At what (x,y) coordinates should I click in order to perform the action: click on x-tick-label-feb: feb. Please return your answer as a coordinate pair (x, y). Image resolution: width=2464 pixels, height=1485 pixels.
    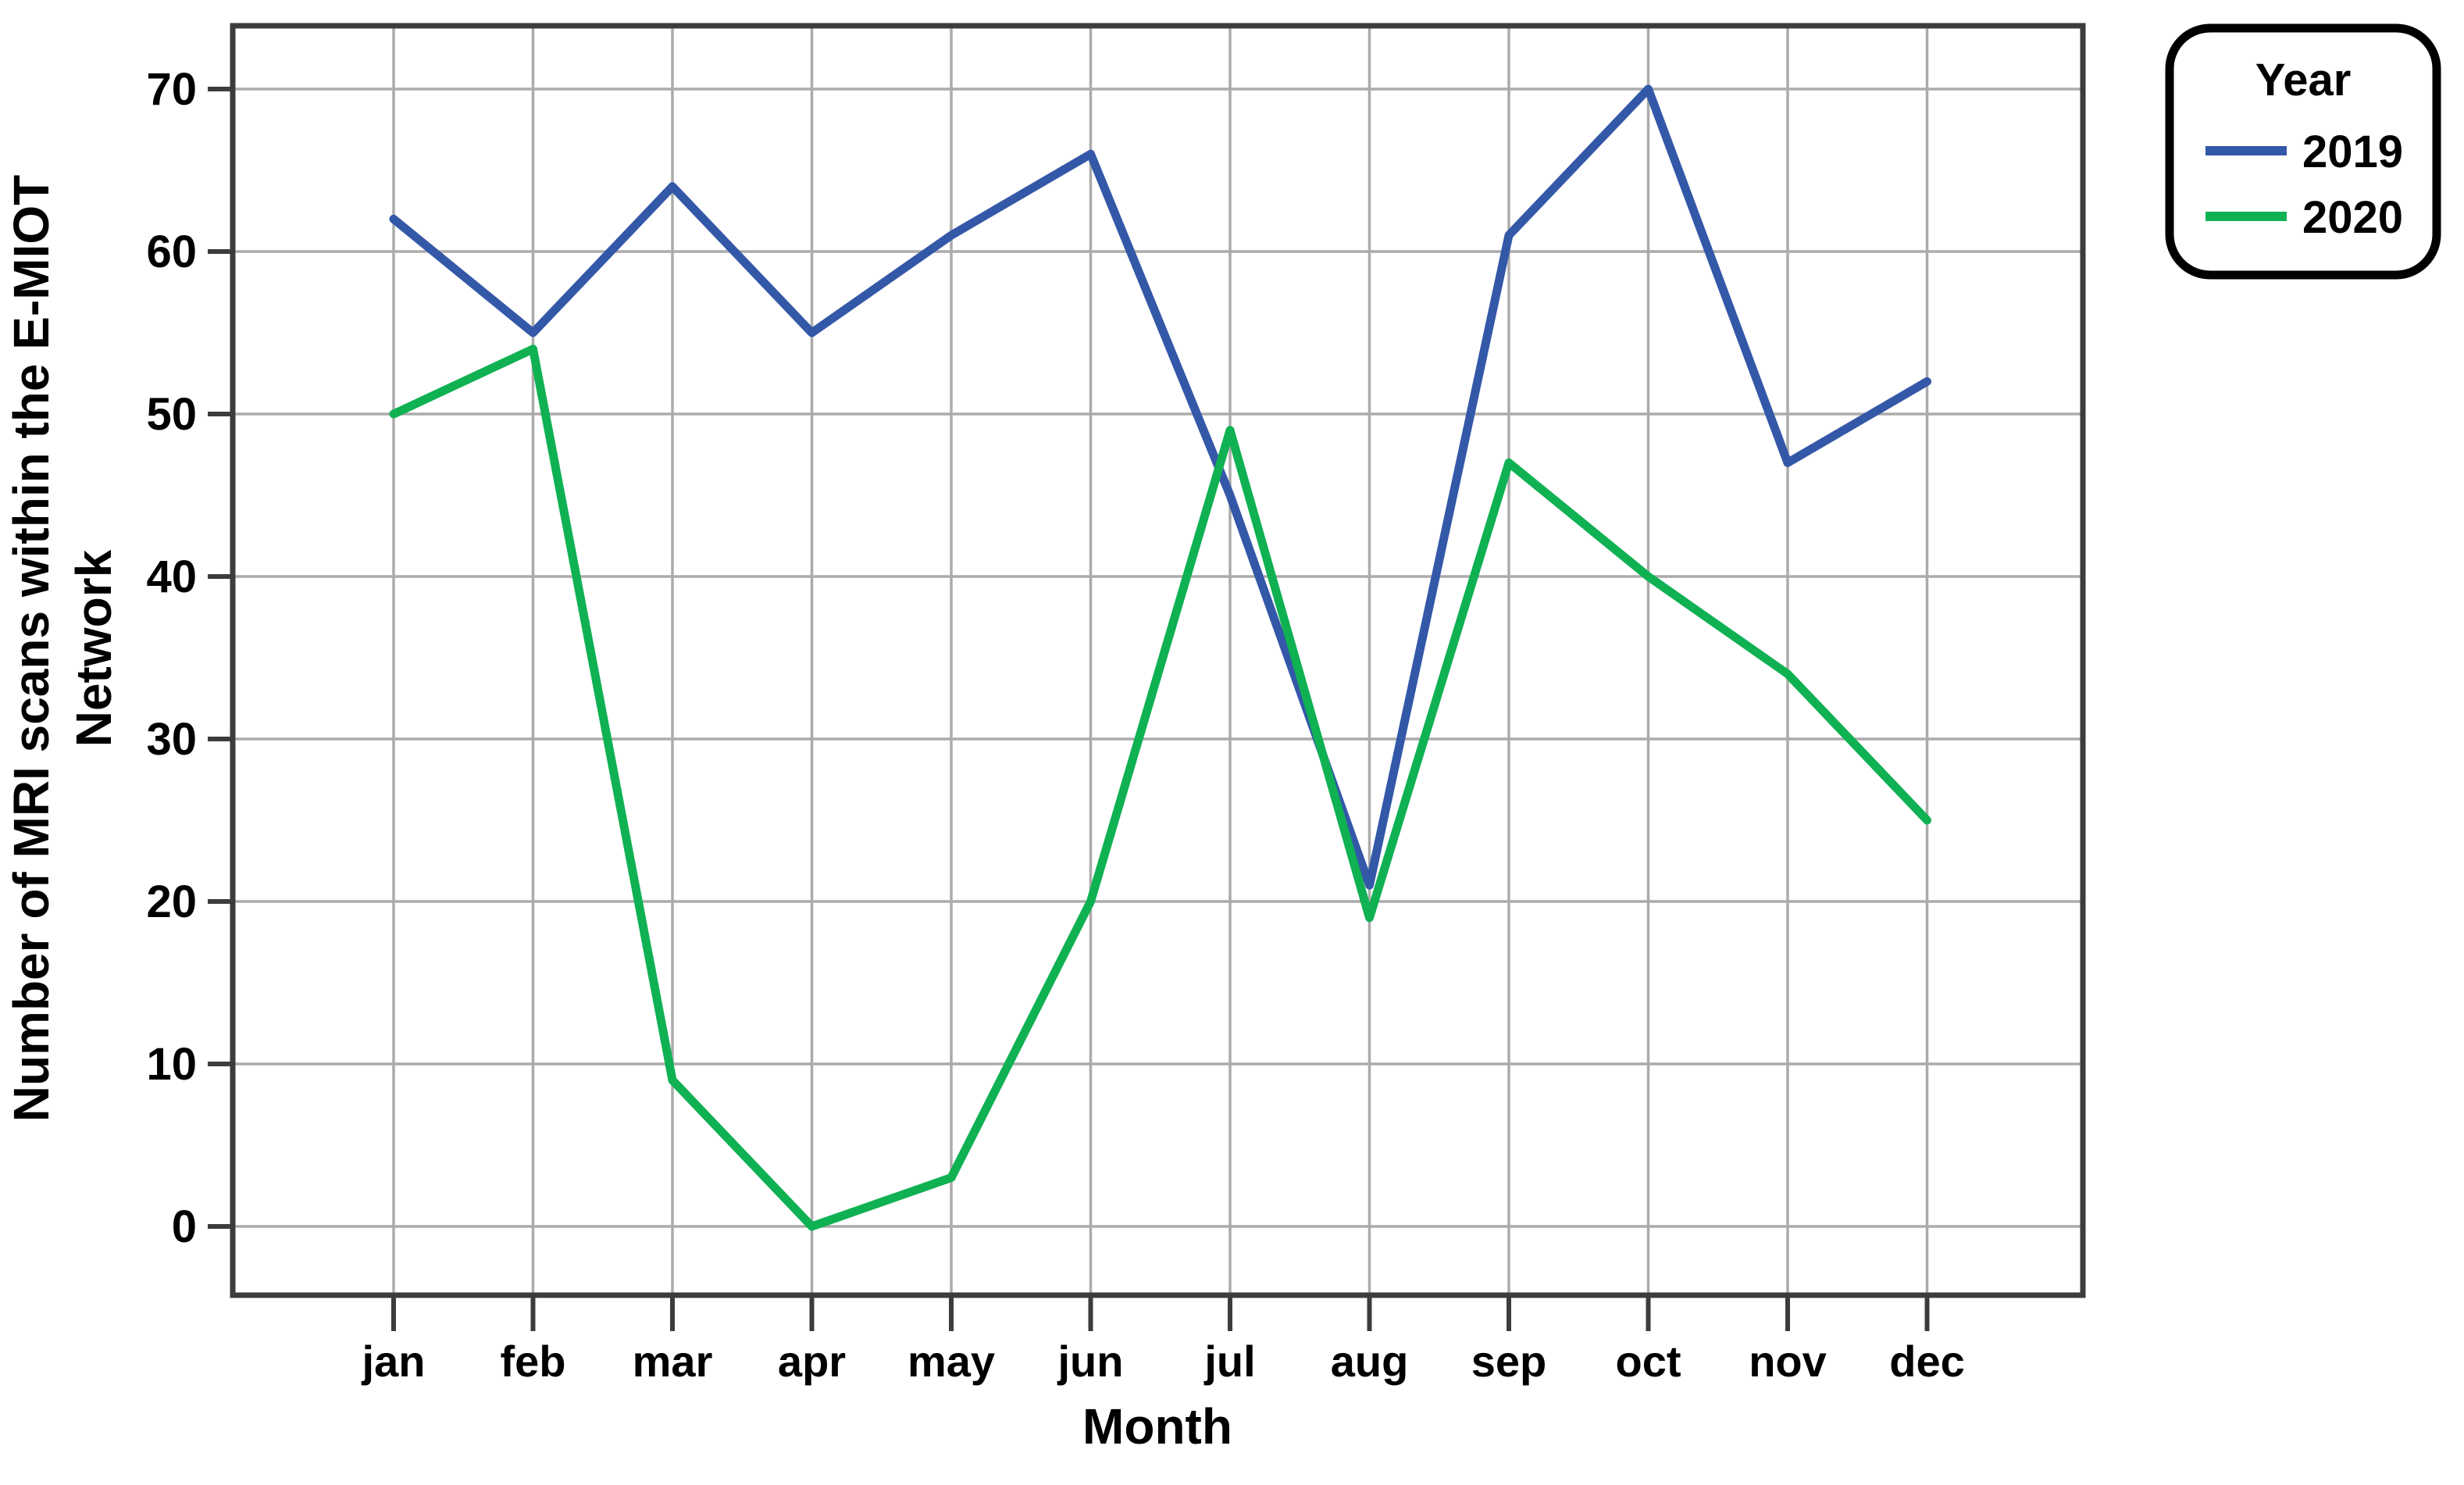
    Looking at the image, I should click on (534, 1361).